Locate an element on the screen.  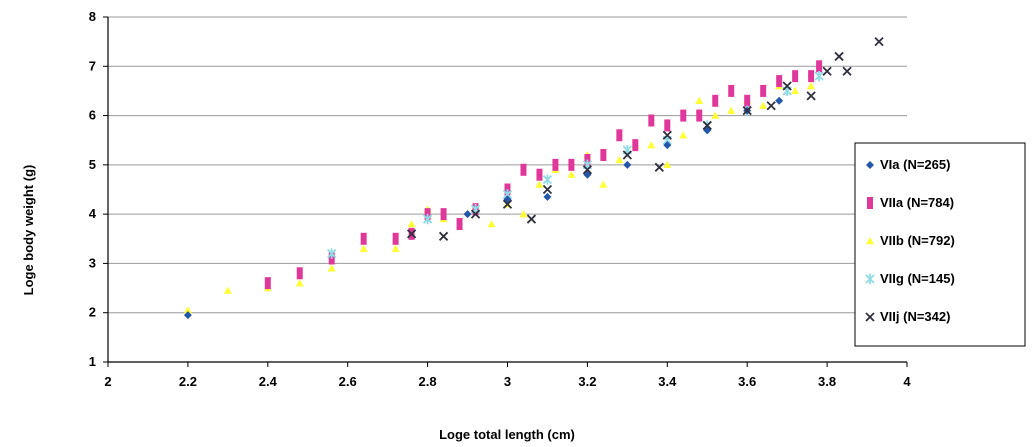
legend-entry: VIIa (N=784) is located at coordinates (917, 202).